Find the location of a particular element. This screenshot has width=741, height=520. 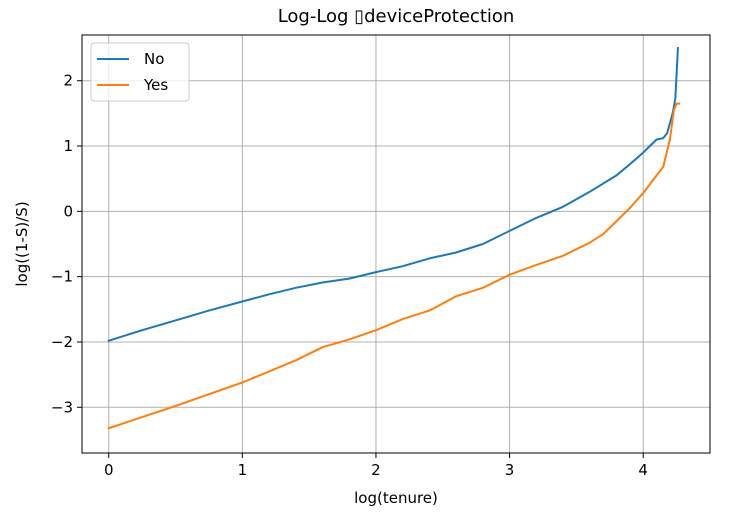

x-tick-label: 0 is located at coordinates (109, 470).